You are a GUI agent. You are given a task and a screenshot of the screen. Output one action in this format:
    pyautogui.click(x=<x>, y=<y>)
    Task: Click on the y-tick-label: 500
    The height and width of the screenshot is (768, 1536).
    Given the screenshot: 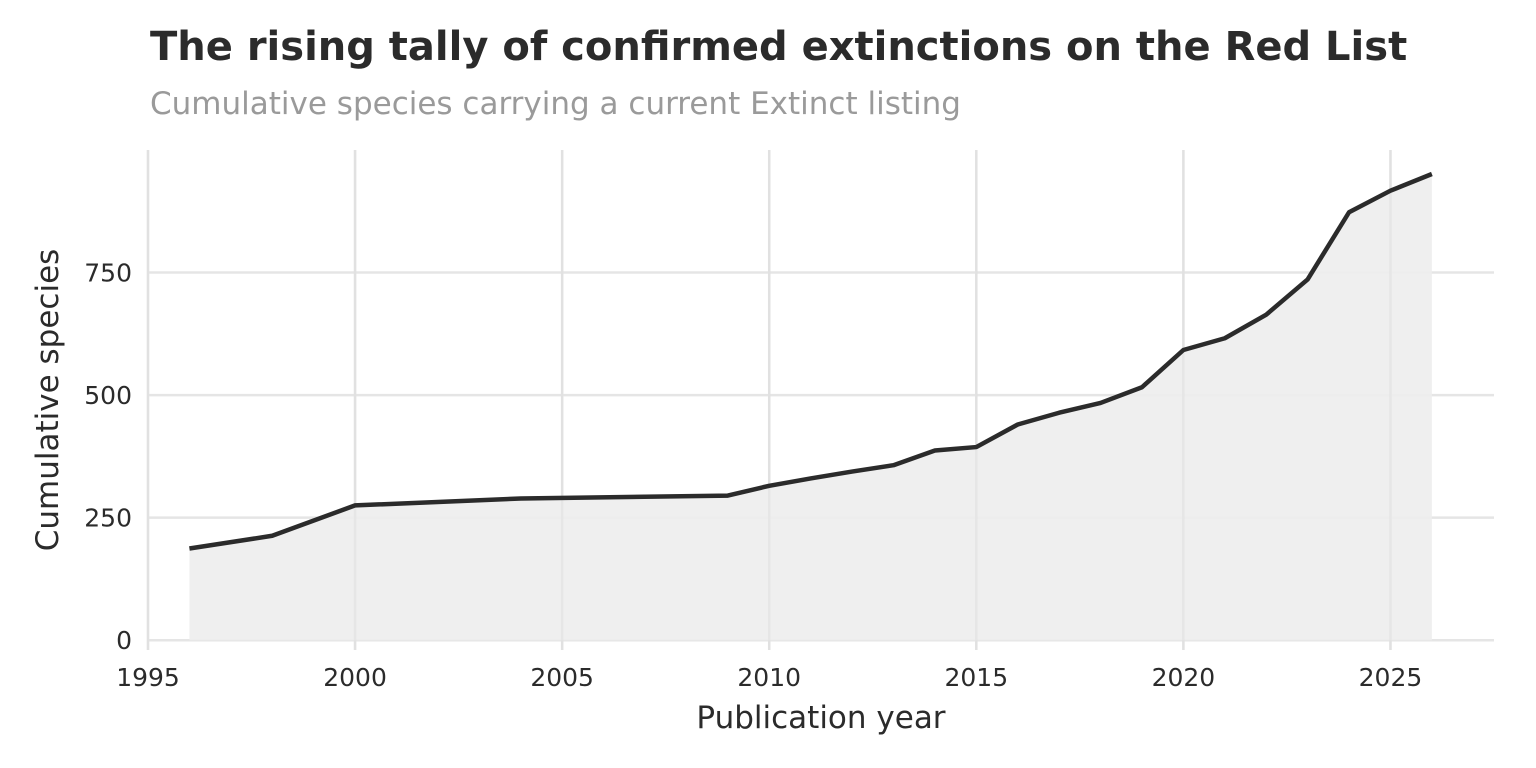 What is the action you would take?
    pyautogui.click(x=108, y=395)
    